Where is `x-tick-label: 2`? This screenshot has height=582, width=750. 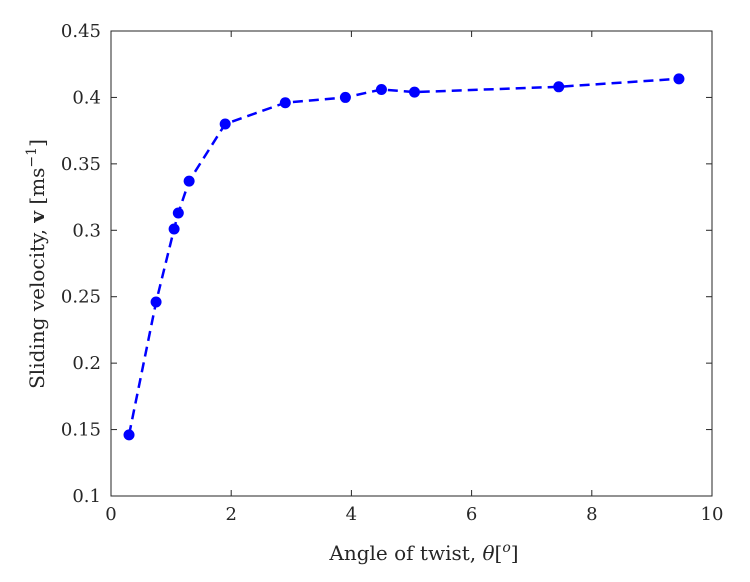
x-tick-label: 2 is located at coordinates (230, 514).